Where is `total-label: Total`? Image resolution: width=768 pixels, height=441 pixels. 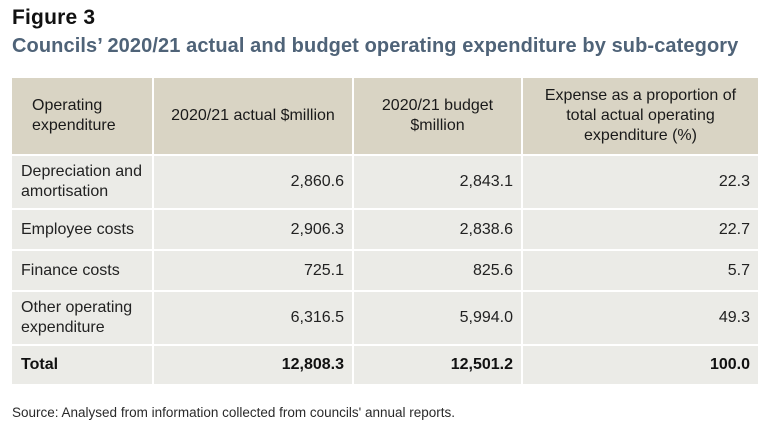
total-label: Total is located at coordinates (83, 366).